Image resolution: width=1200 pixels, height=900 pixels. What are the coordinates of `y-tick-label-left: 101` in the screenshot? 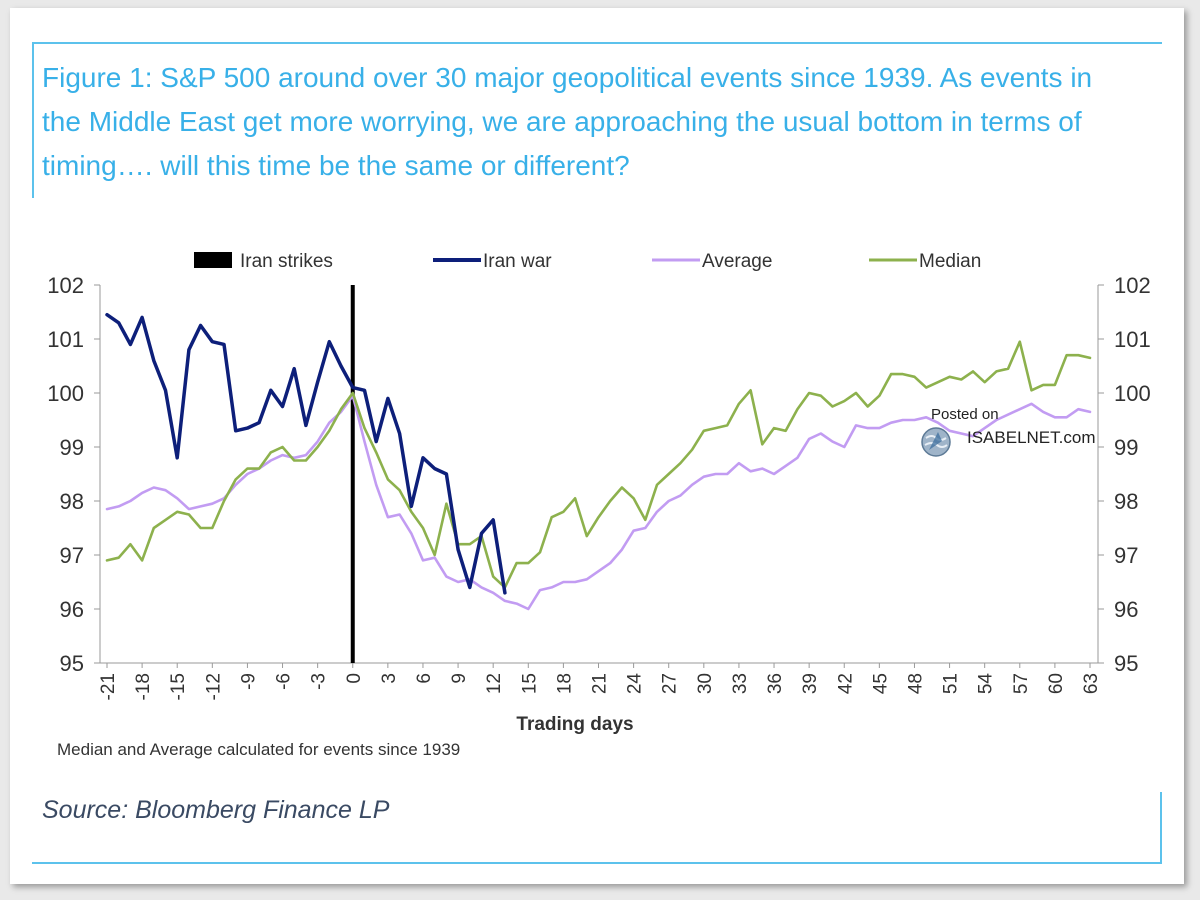 It's located at (65, 339).